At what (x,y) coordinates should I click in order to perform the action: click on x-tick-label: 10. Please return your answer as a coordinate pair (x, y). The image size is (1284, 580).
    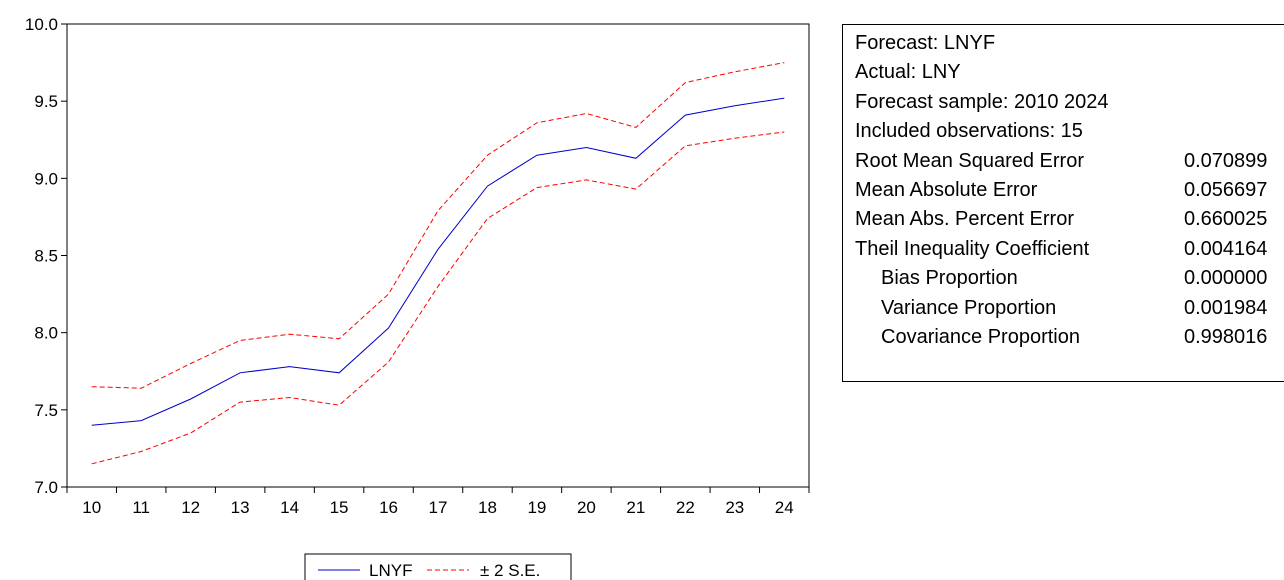
    Looking at the image, I should click on (91, 507).